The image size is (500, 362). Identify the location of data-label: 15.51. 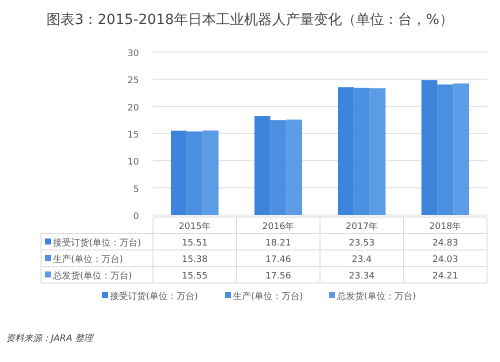
(195, 243).